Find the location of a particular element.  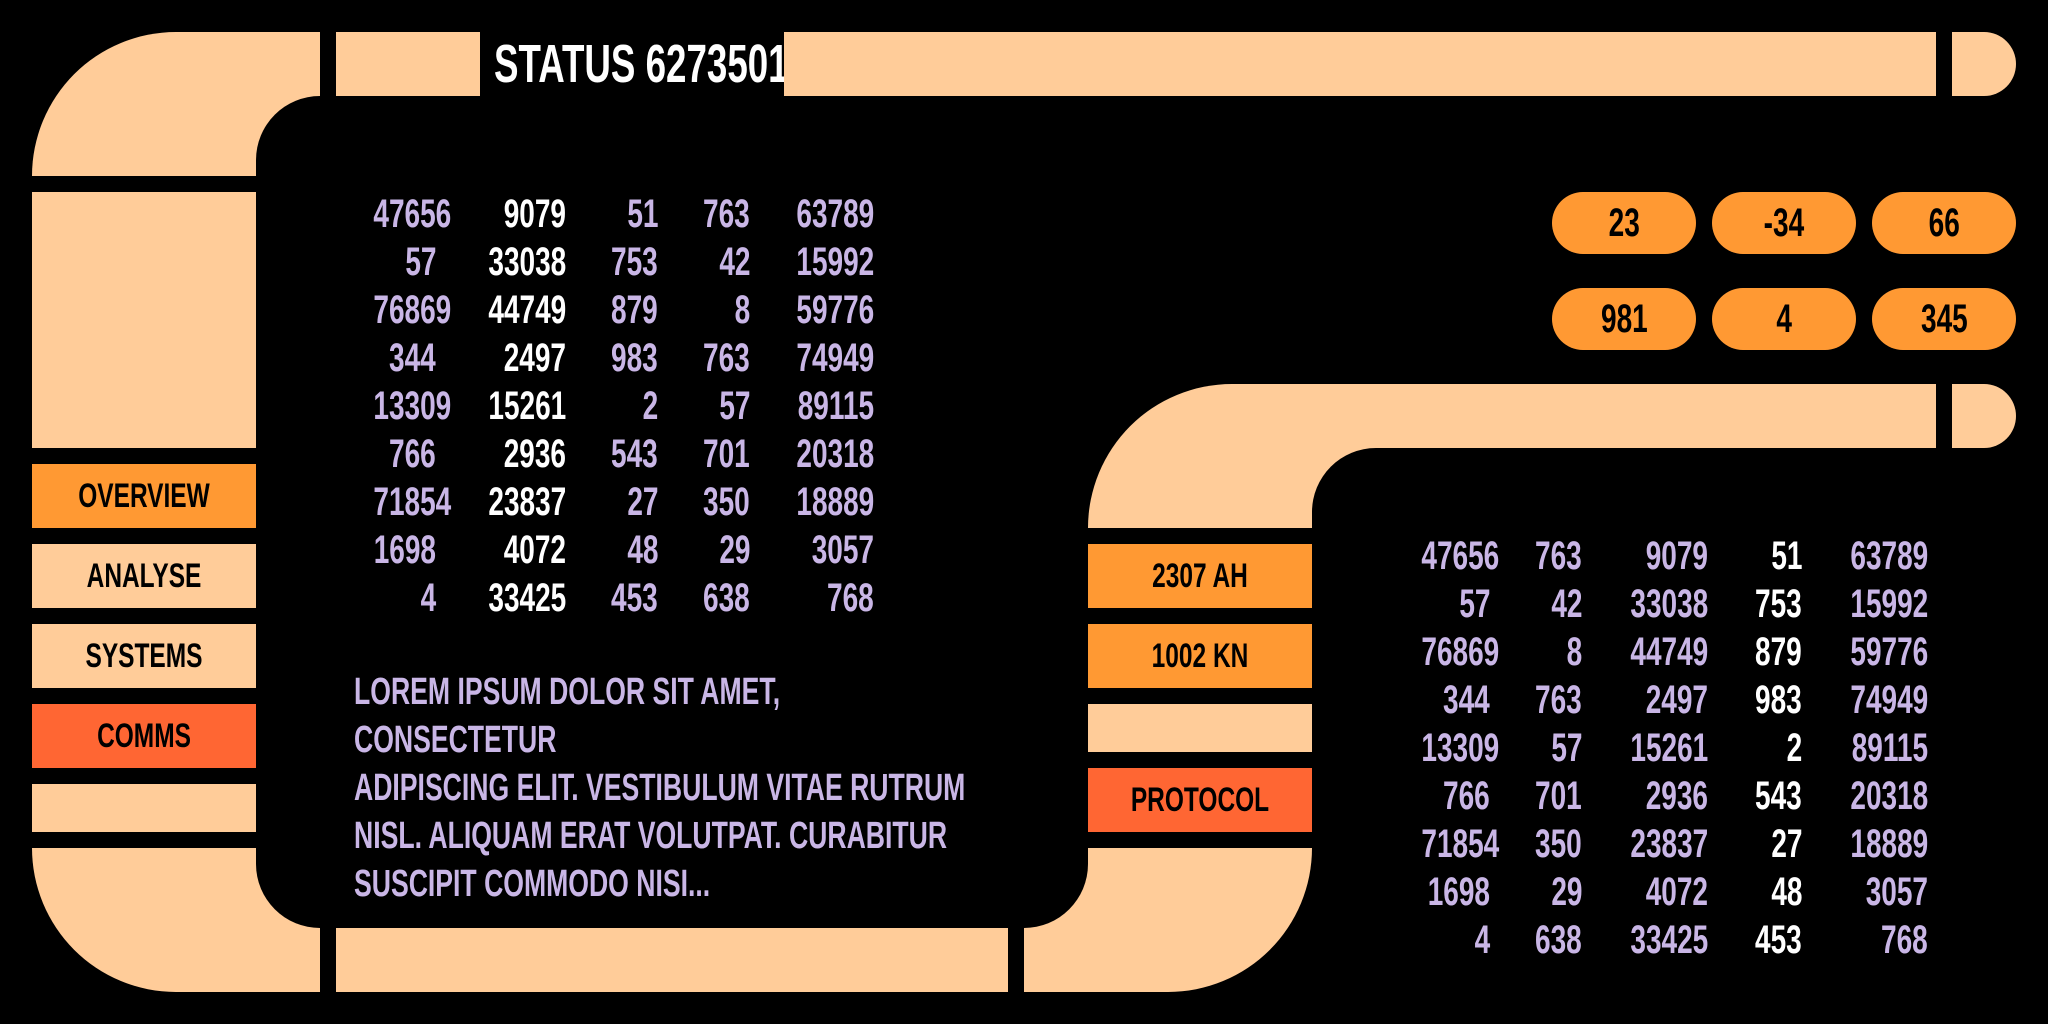

table-main-cell: 350 is located at coordinates (726, 502).